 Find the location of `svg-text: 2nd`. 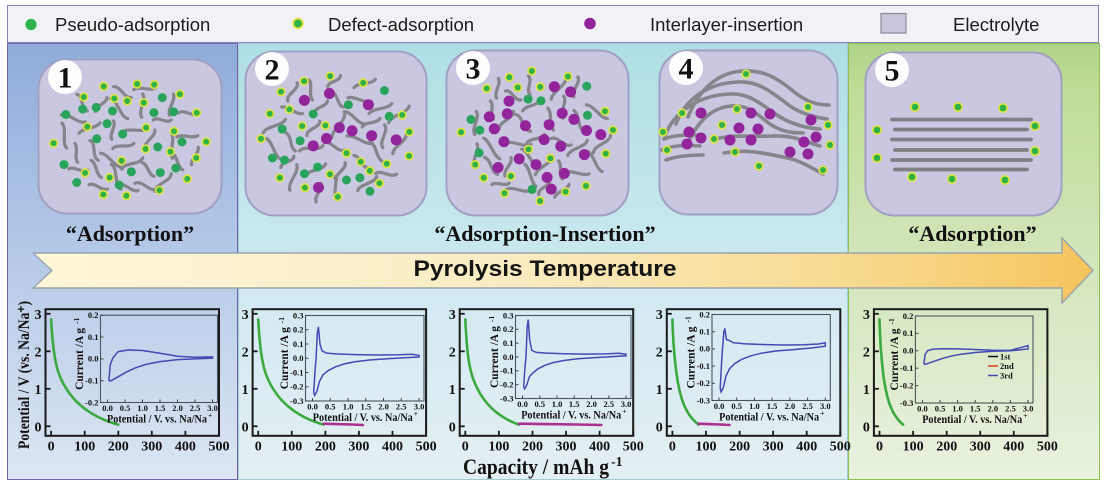

svg-text: 2nd is located at coordinates (1007, 366).